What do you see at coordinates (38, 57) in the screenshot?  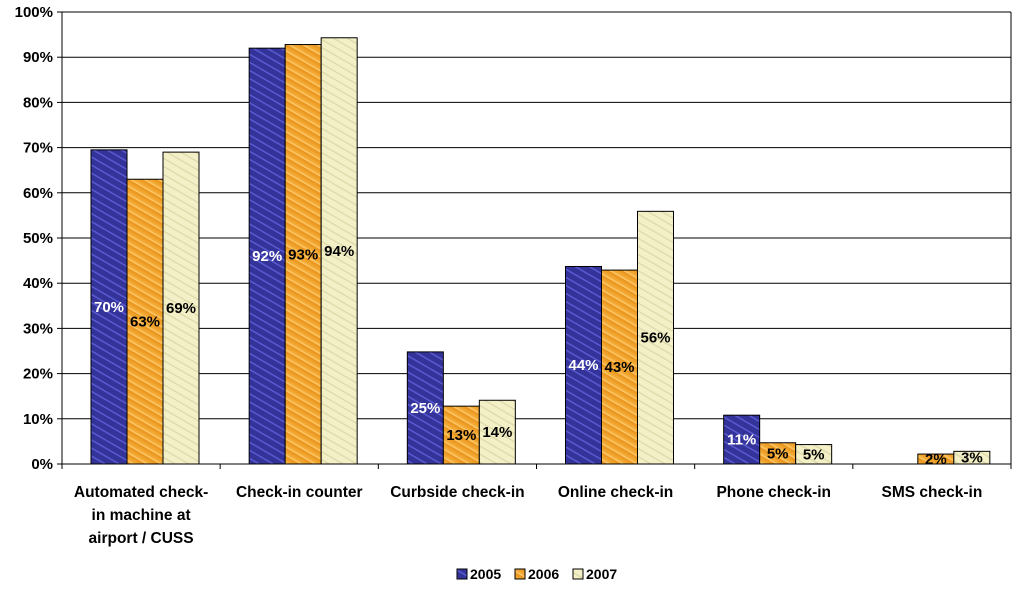 I see `y-tick-label: 90%` at bounding box center [38, 57].